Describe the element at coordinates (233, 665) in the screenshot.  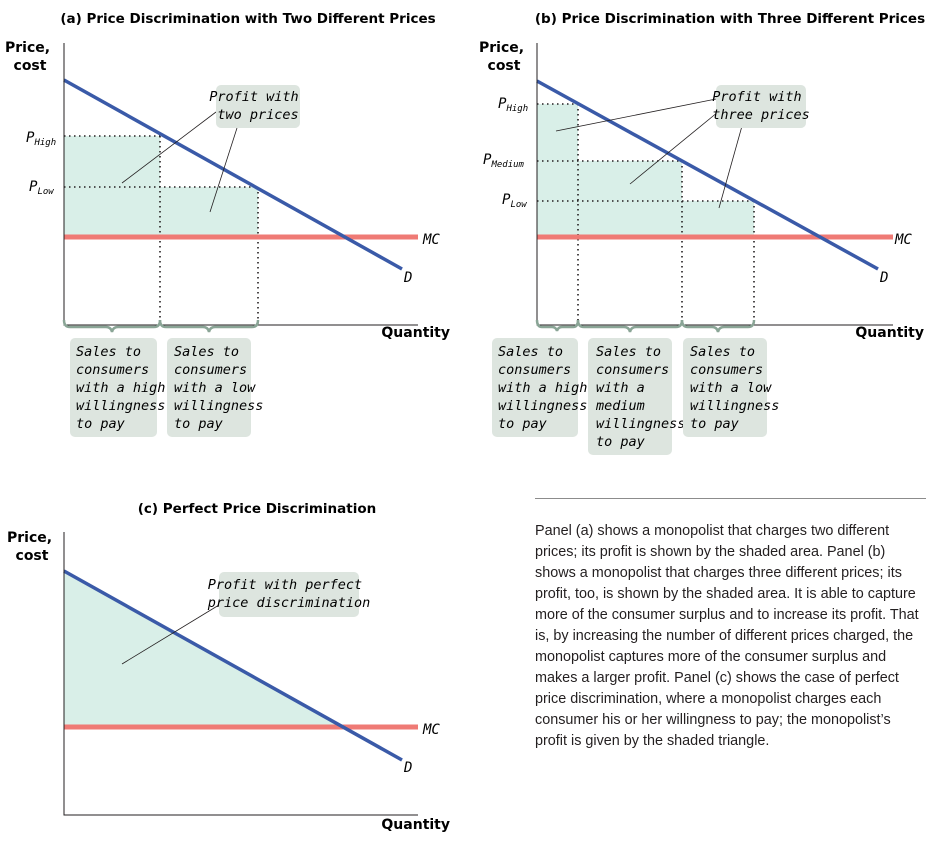
I see `panel-c-demand-line` at that location.